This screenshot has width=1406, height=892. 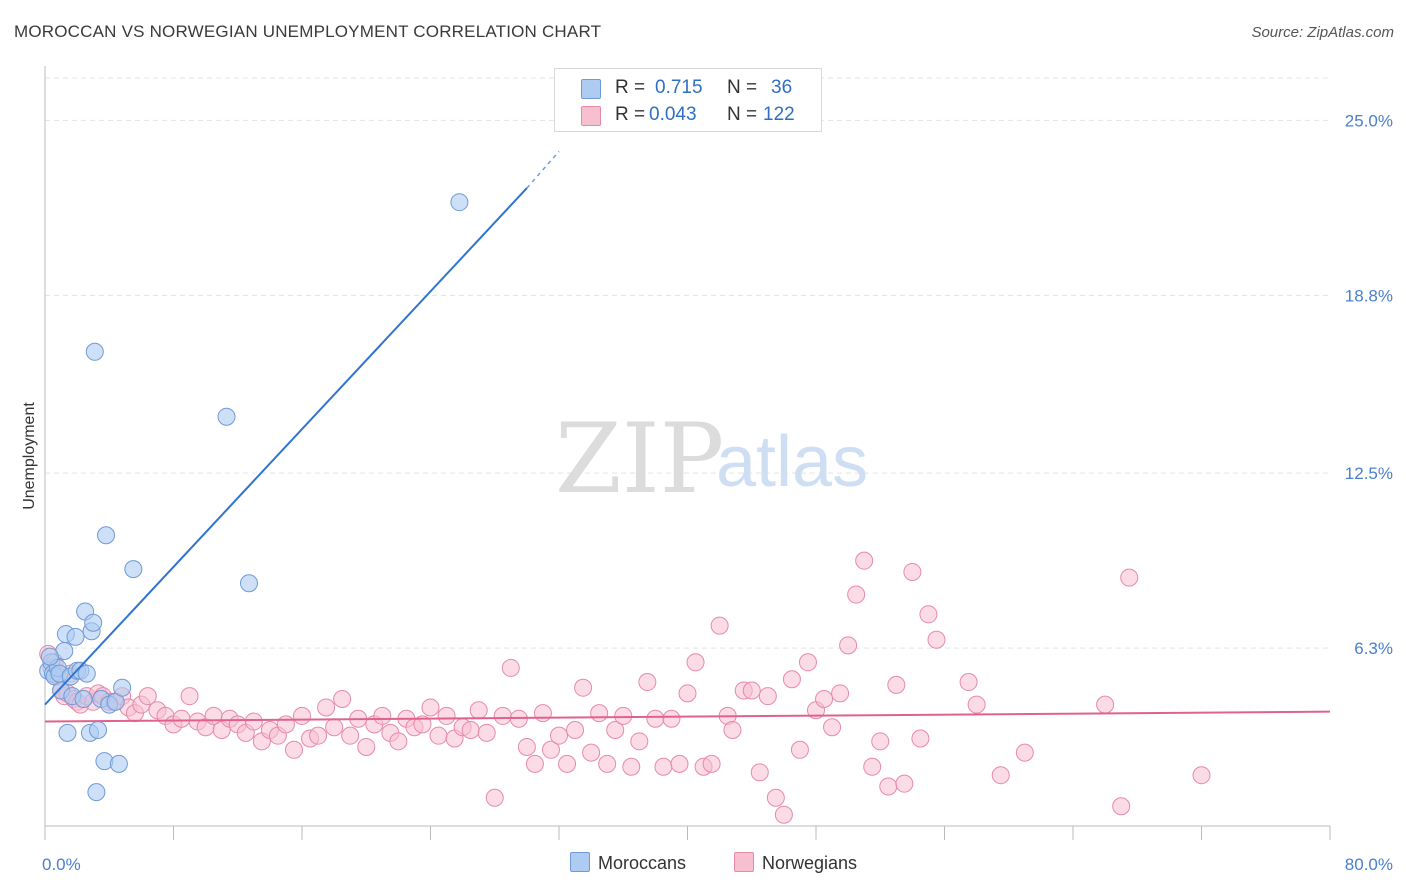 I want to click on norwegian-legend-swatch, so click(x=744, y=862).